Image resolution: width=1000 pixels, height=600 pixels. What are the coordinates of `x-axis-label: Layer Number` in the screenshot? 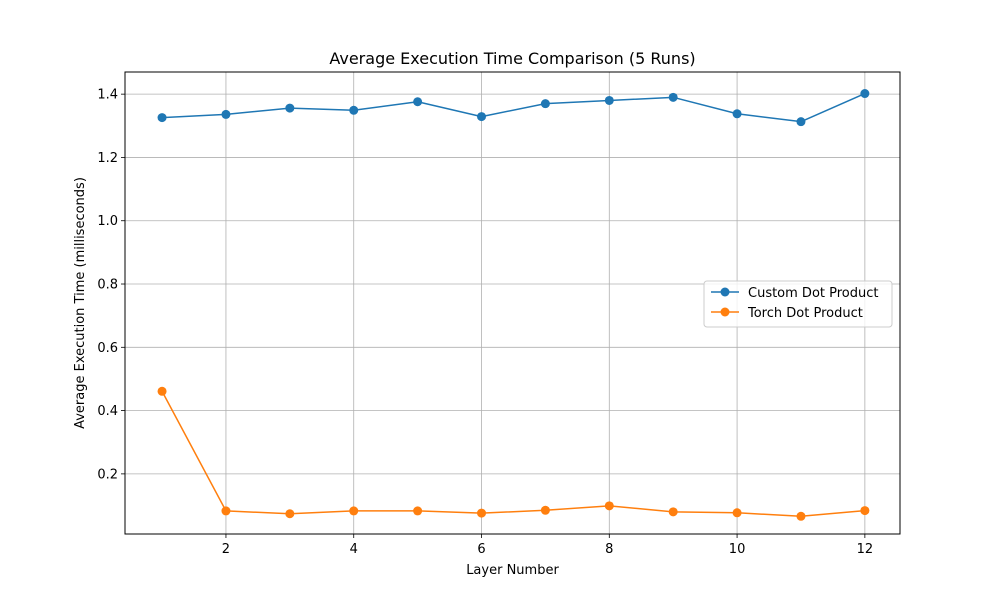 It's located at (512, 570).